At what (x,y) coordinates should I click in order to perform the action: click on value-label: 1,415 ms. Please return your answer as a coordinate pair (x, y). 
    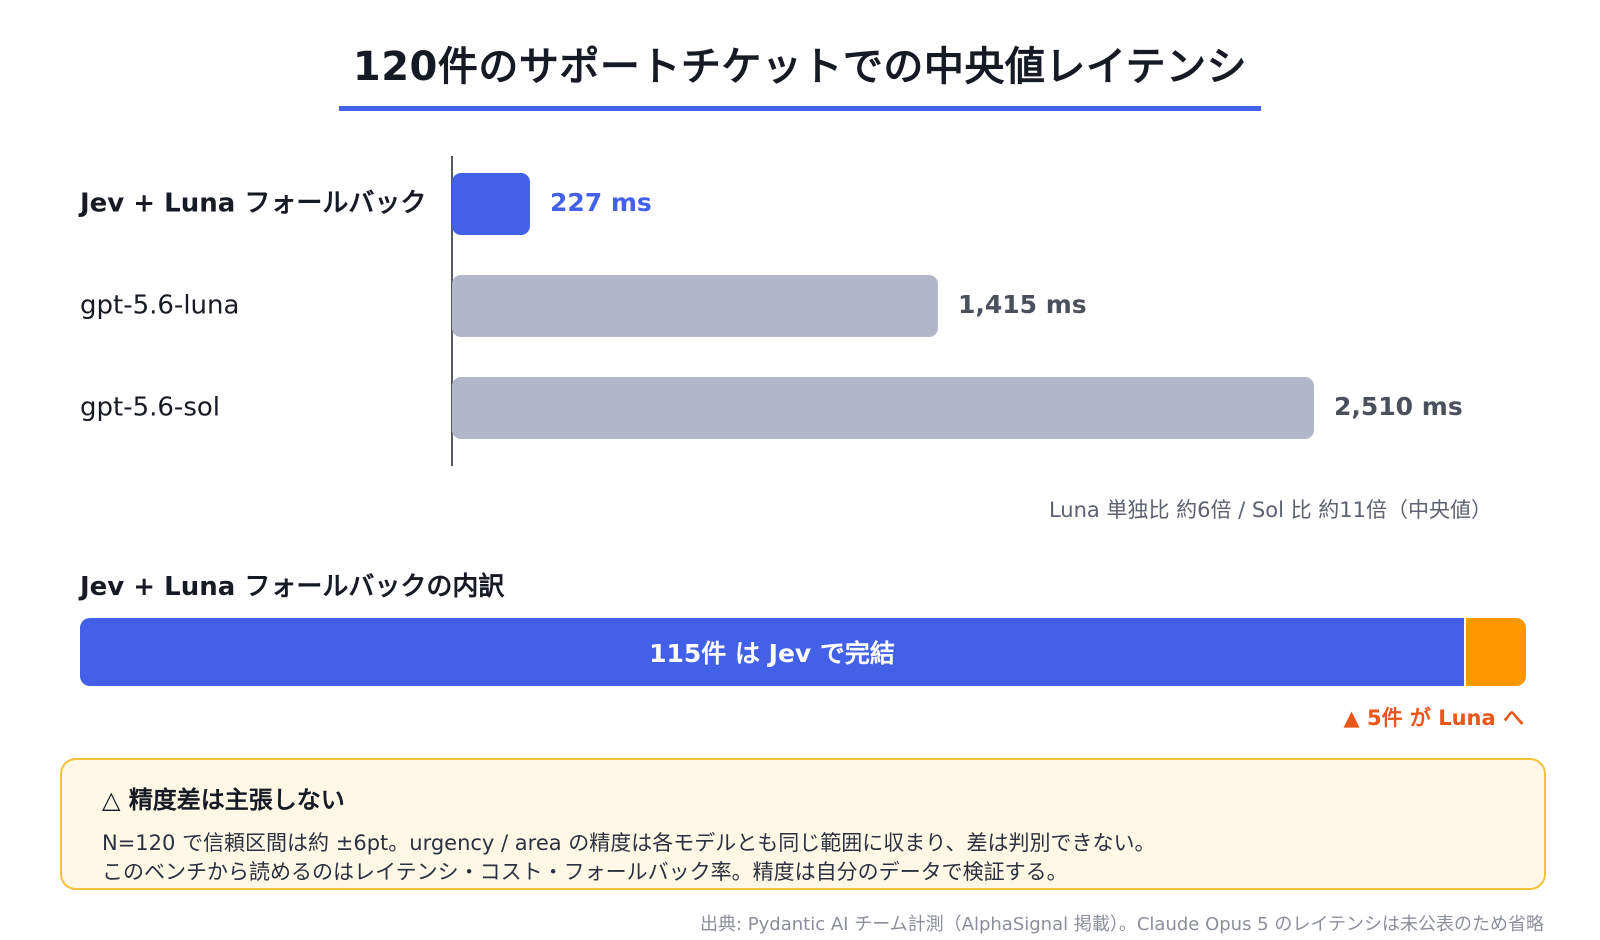
    Looking at the image, I should click on (1022, 304).